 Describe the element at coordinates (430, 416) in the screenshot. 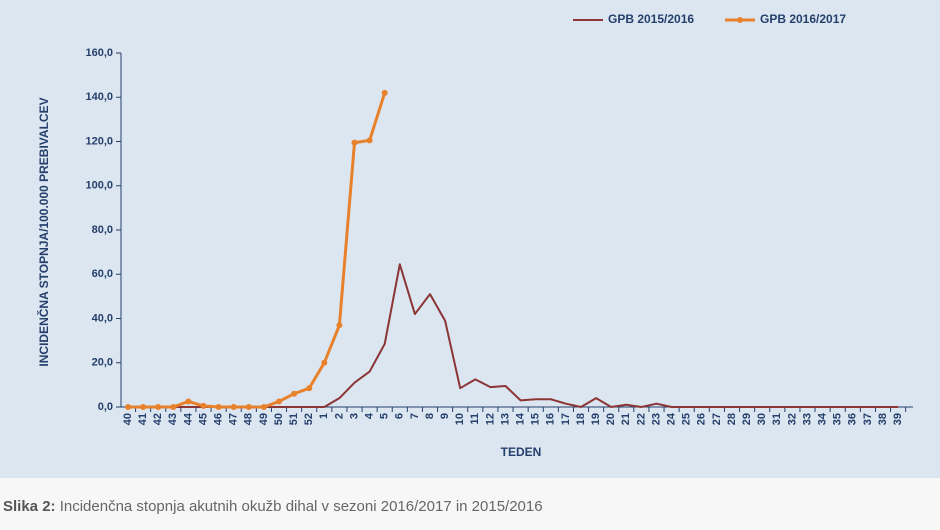

I see `x-tick-label: 8` at that location.